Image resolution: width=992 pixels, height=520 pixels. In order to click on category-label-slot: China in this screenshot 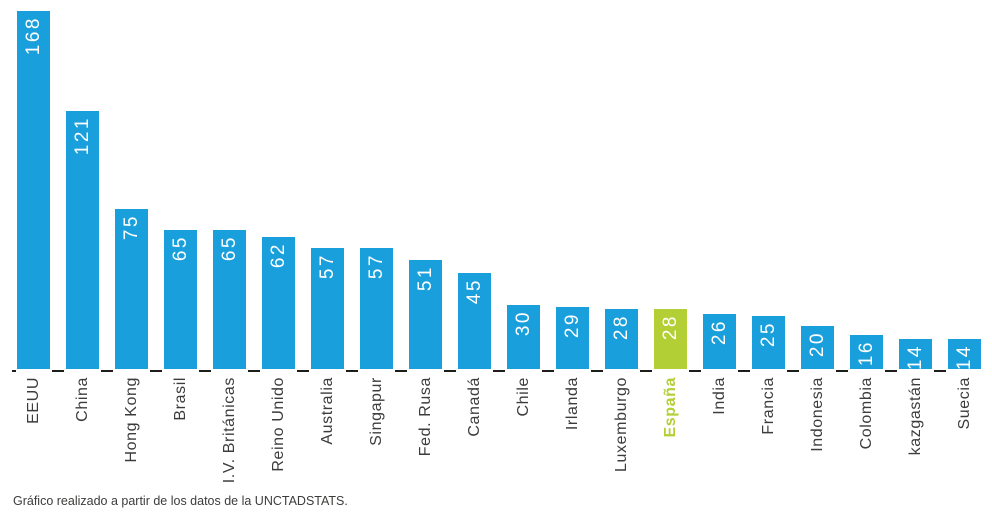, I will do `click(82, 399)`.